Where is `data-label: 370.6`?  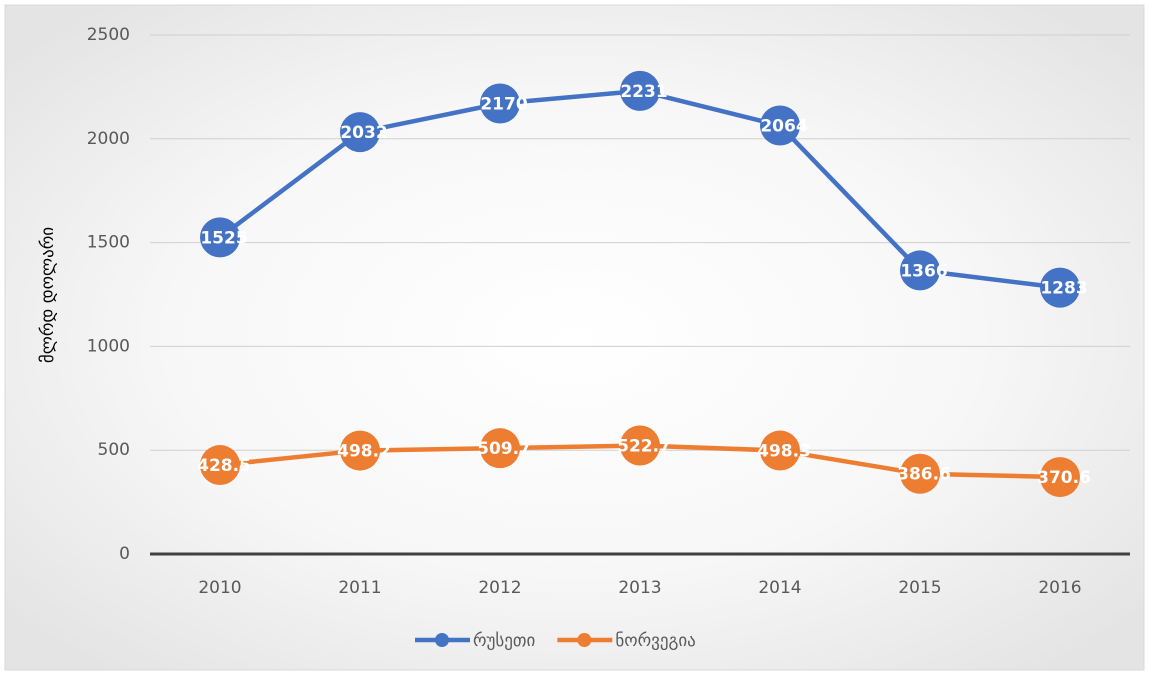 data-label: 370.6 is located at coordinates (1064, 478).